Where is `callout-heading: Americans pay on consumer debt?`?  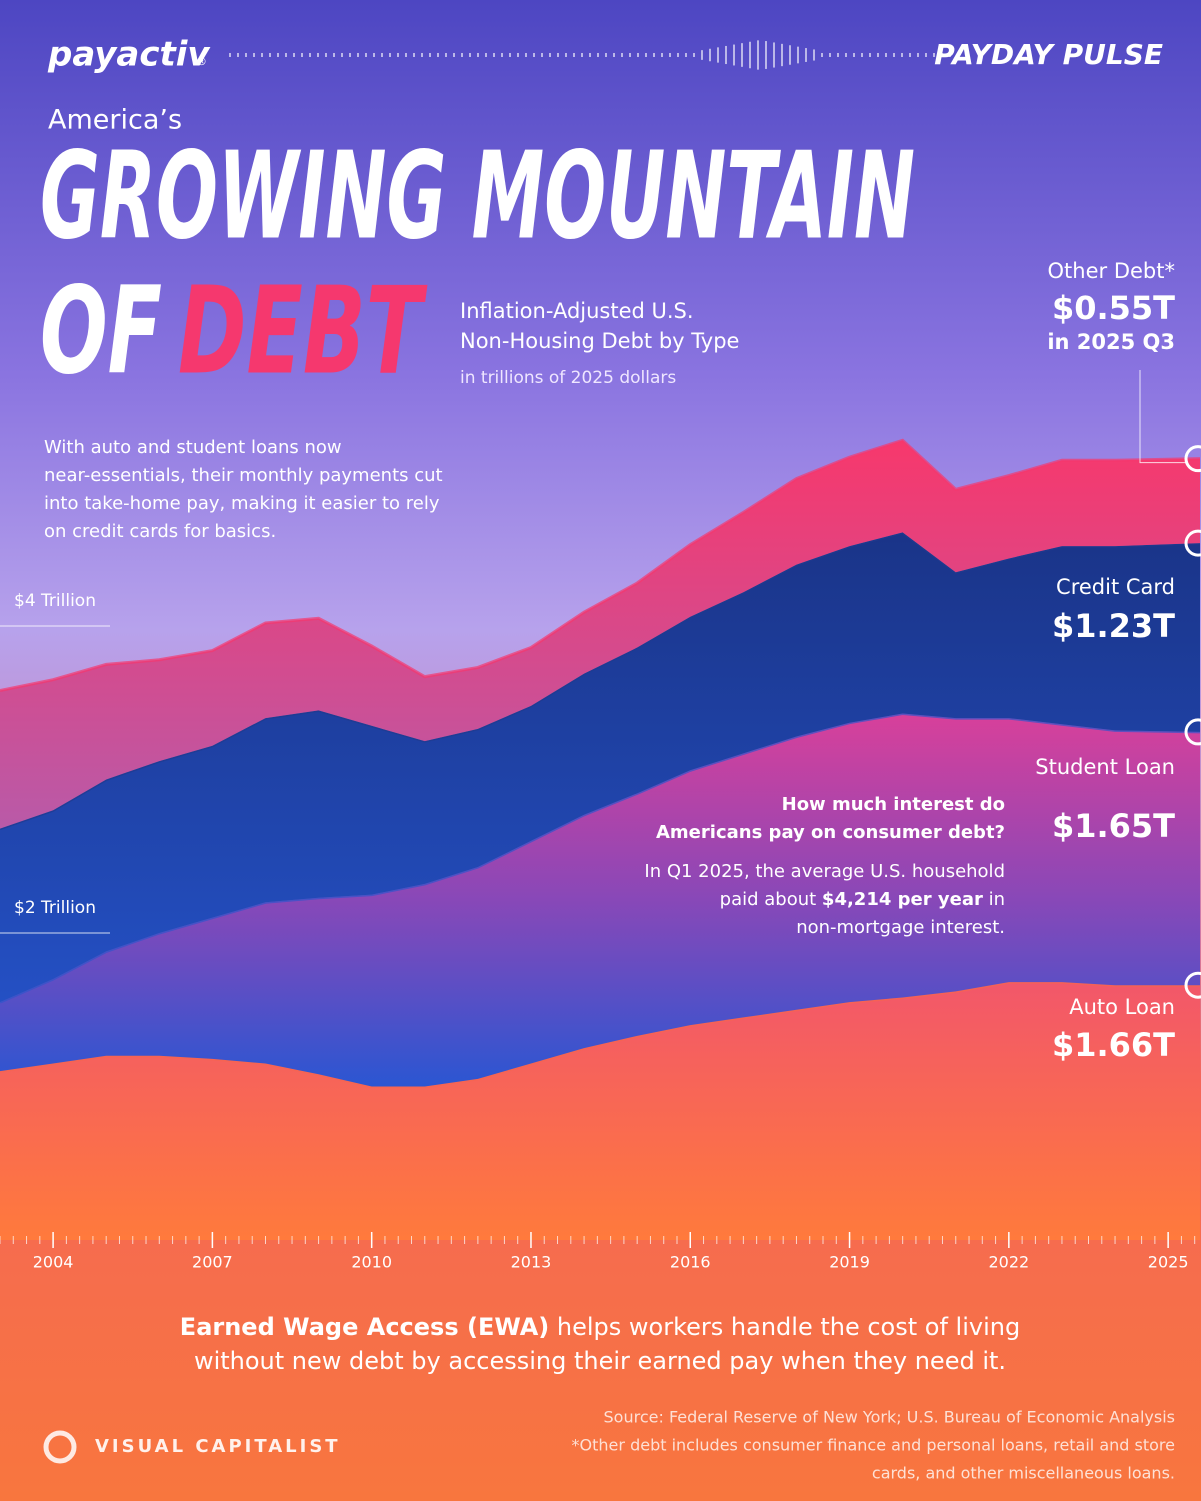
callout-heading: Americans pay on consumer debt? is located at coordinates (830, 832).